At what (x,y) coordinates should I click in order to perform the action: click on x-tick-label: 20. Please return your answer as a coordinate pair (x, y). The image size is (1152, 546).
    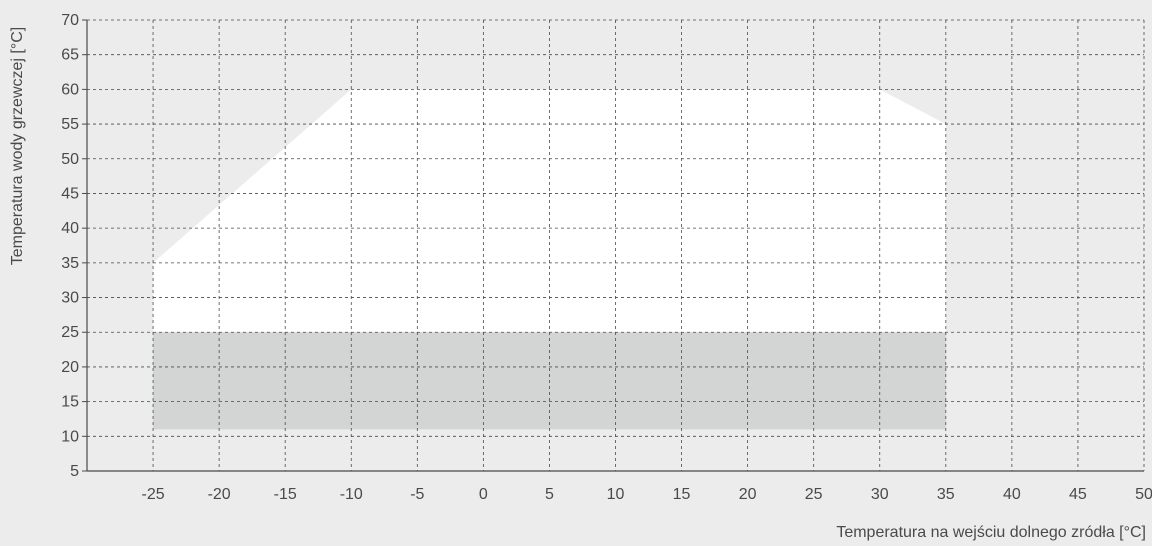
    Looking at the image, I should click on (748, 494).